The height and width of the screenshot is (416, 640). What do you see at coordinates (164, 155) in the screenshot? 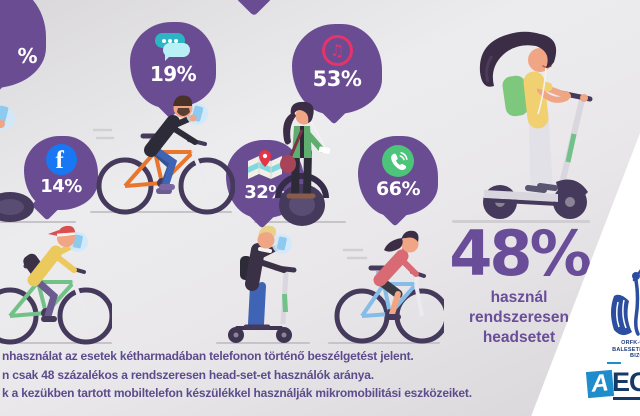
I see `illustration-cyclist-orange-bike` at bounding box center [164, 155].